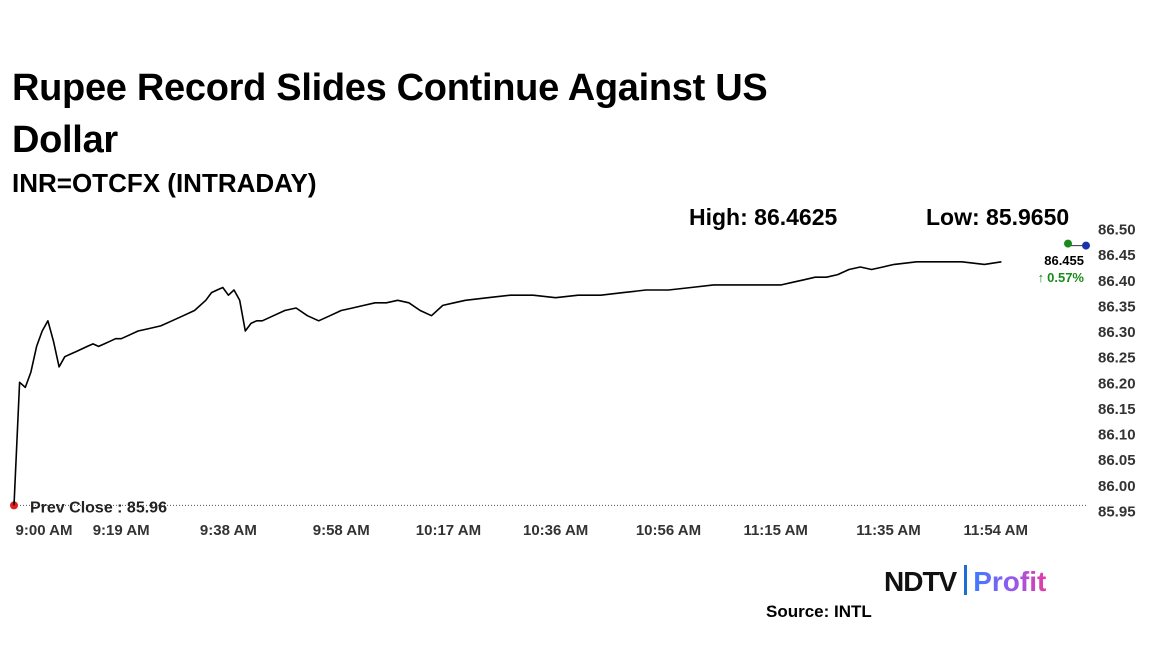  Describe the element at coordinates (763, 217) in the screenshot. I see `high-value-label: High: 86.4625` at that location.